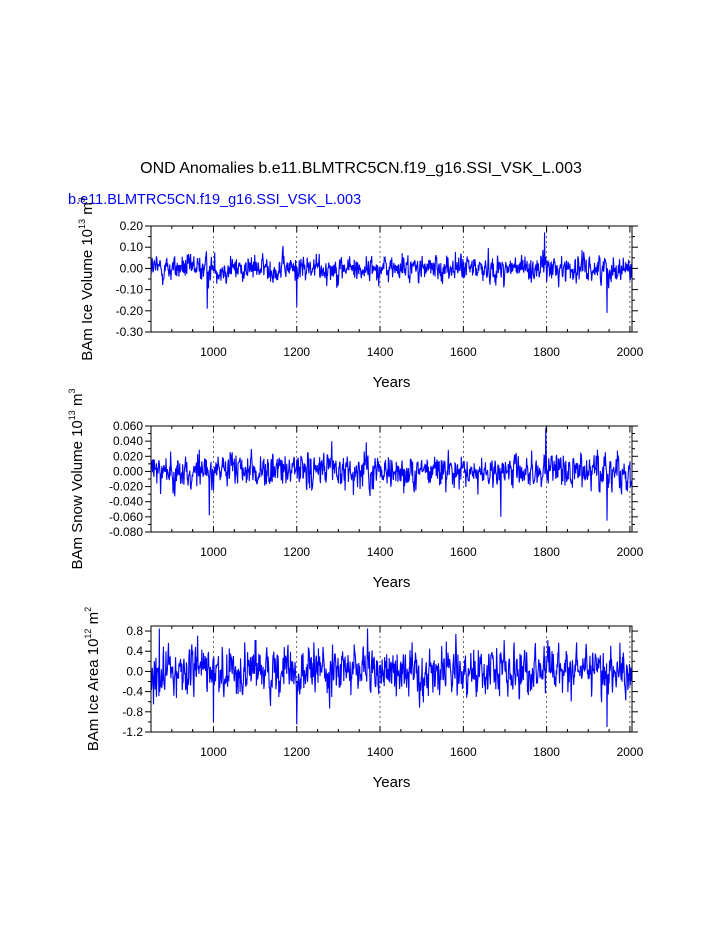 This screenshot has height=935, width=723. I want to click on y-tick-label: 0.8, so click(134, 631).